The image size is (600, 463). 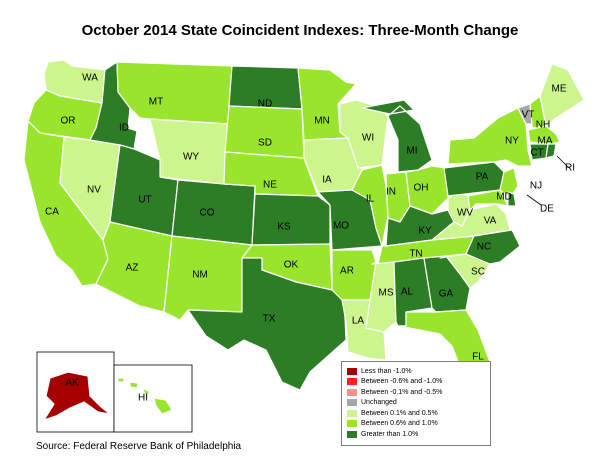 What do you see at coordinates (446, 294) in the screenshot?
I see `state-label-ga: GA` at bounding box center [446, 294].